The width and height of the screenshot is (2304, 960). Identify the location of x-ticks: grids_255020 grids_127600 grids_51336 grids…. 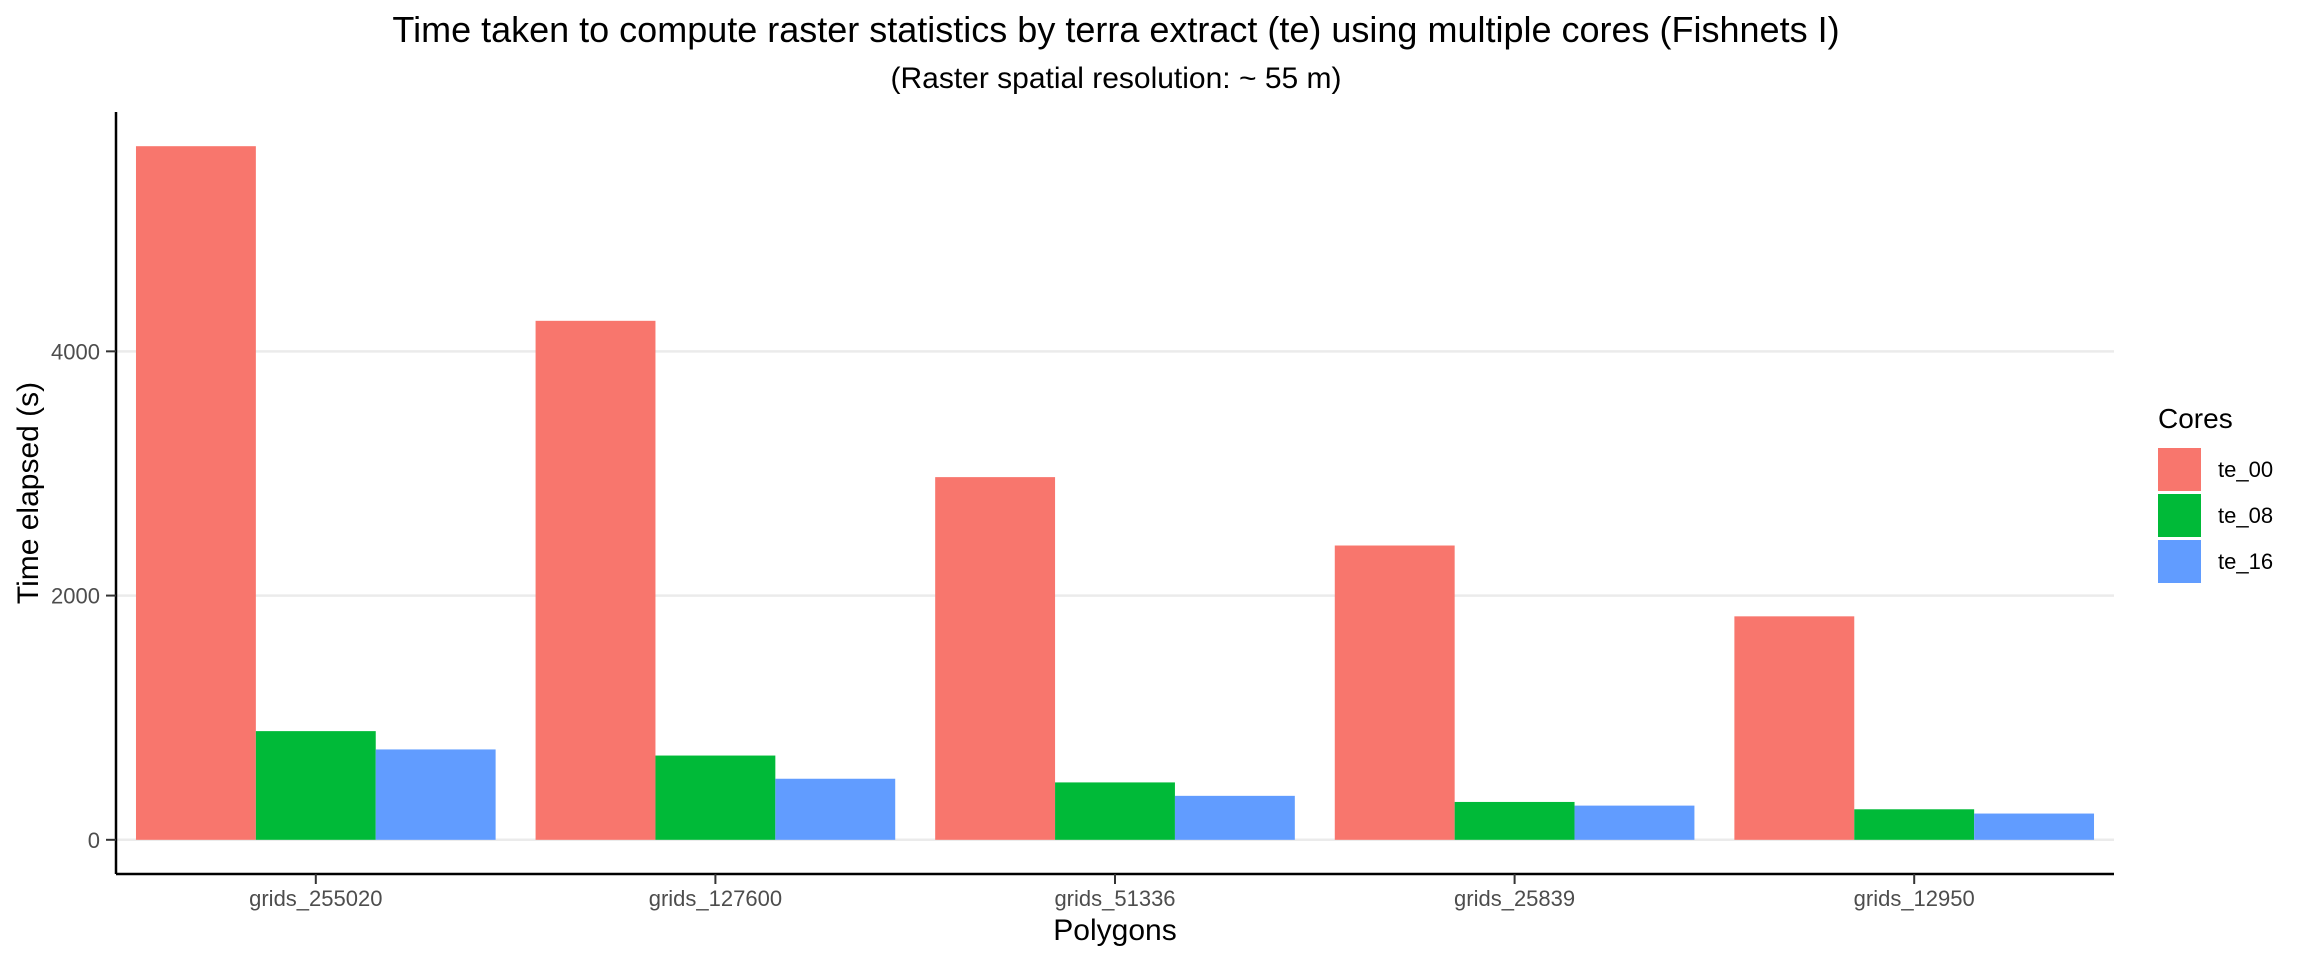
(1112, 892).